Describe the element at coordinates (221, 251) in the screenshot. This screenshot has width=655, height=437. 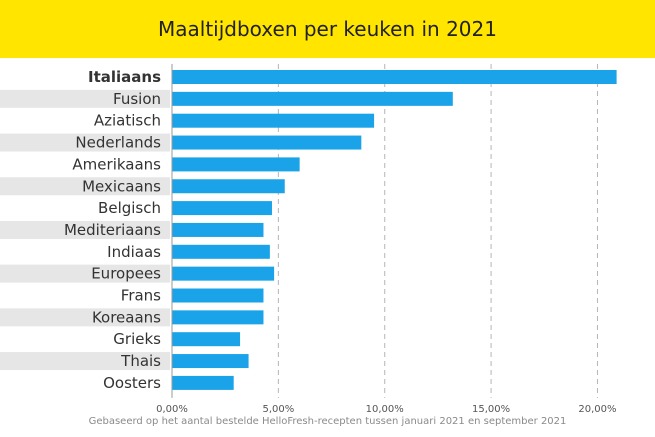
I see `bar-indiaas` at that location.